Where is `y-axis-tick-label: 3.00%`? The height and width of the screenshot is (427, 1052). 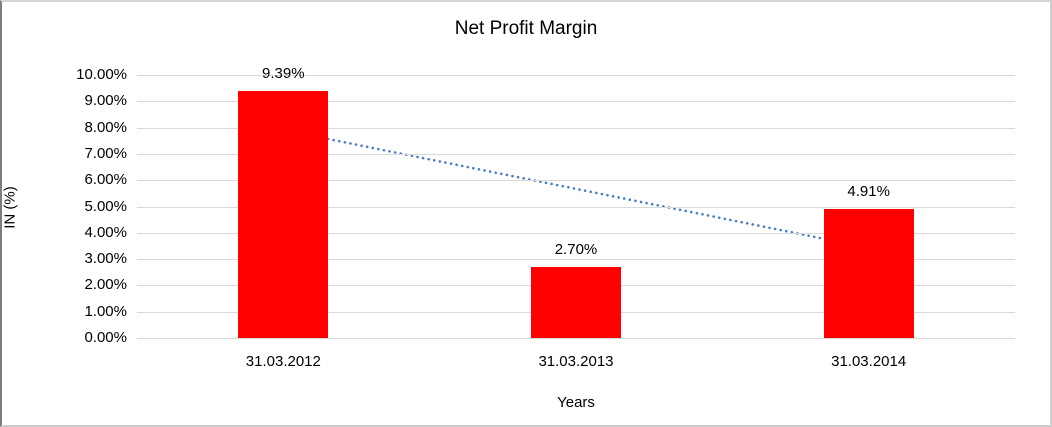
y-axis-tick-label: 3.00% is located at coordinates (105, 259).